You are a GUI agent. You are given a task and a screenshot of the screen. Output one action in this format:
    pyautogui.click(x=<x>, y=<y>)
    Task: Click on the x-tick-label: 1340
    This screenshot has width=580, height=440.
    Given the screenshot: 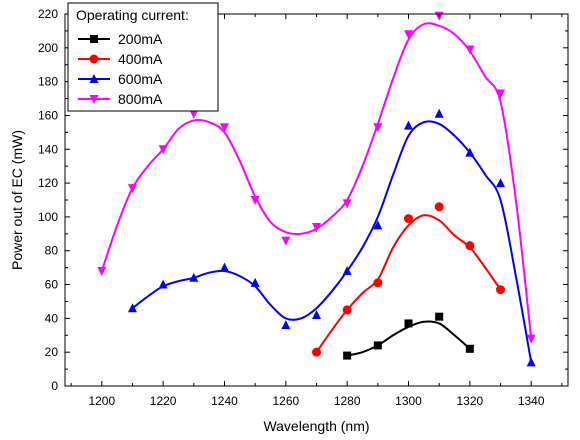 What is the action you would take?
    pyautogui.click(x=531, y=401)
    